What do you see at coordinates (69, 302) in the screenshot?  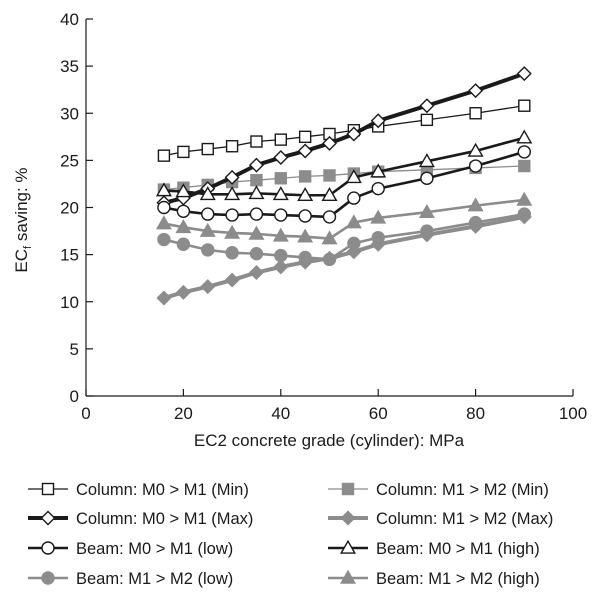 I see `y-tick-label: 10` at bounding box center [69, 302].